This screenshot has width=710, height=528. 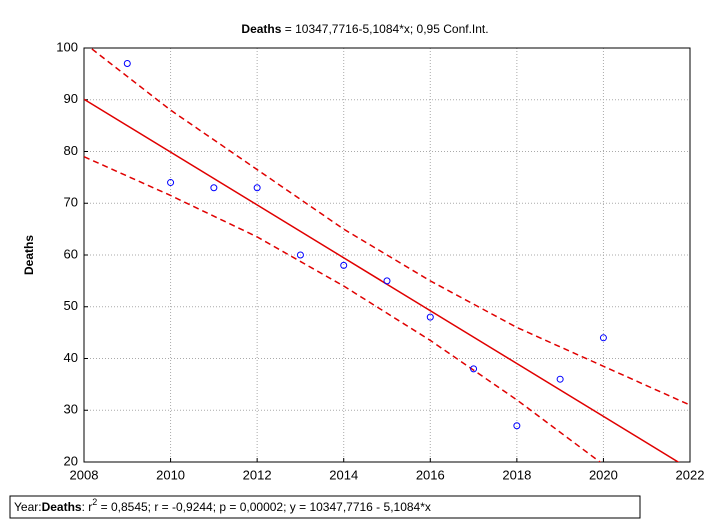 What do you see at coordinates (71, 409) in the screenshot?
I see `y-tick-label: 30` at bounding box center [71, 409].